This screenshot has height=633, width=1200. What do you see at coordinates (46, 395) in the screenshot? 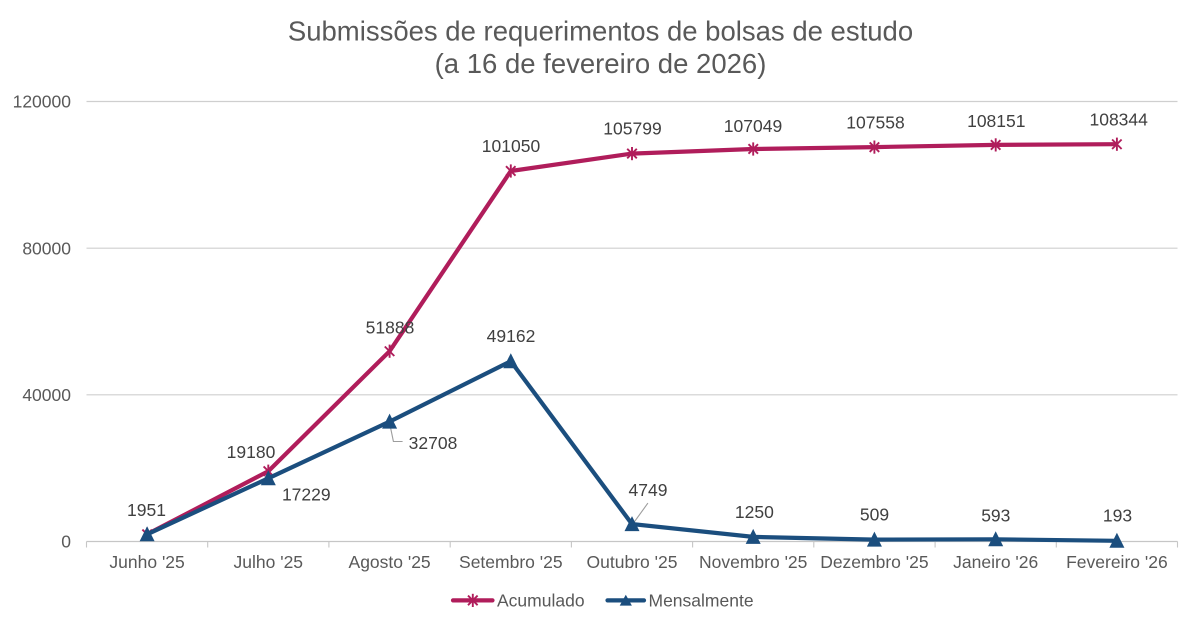
I see `svg-text: 40000` at bounding box center [46, 395].